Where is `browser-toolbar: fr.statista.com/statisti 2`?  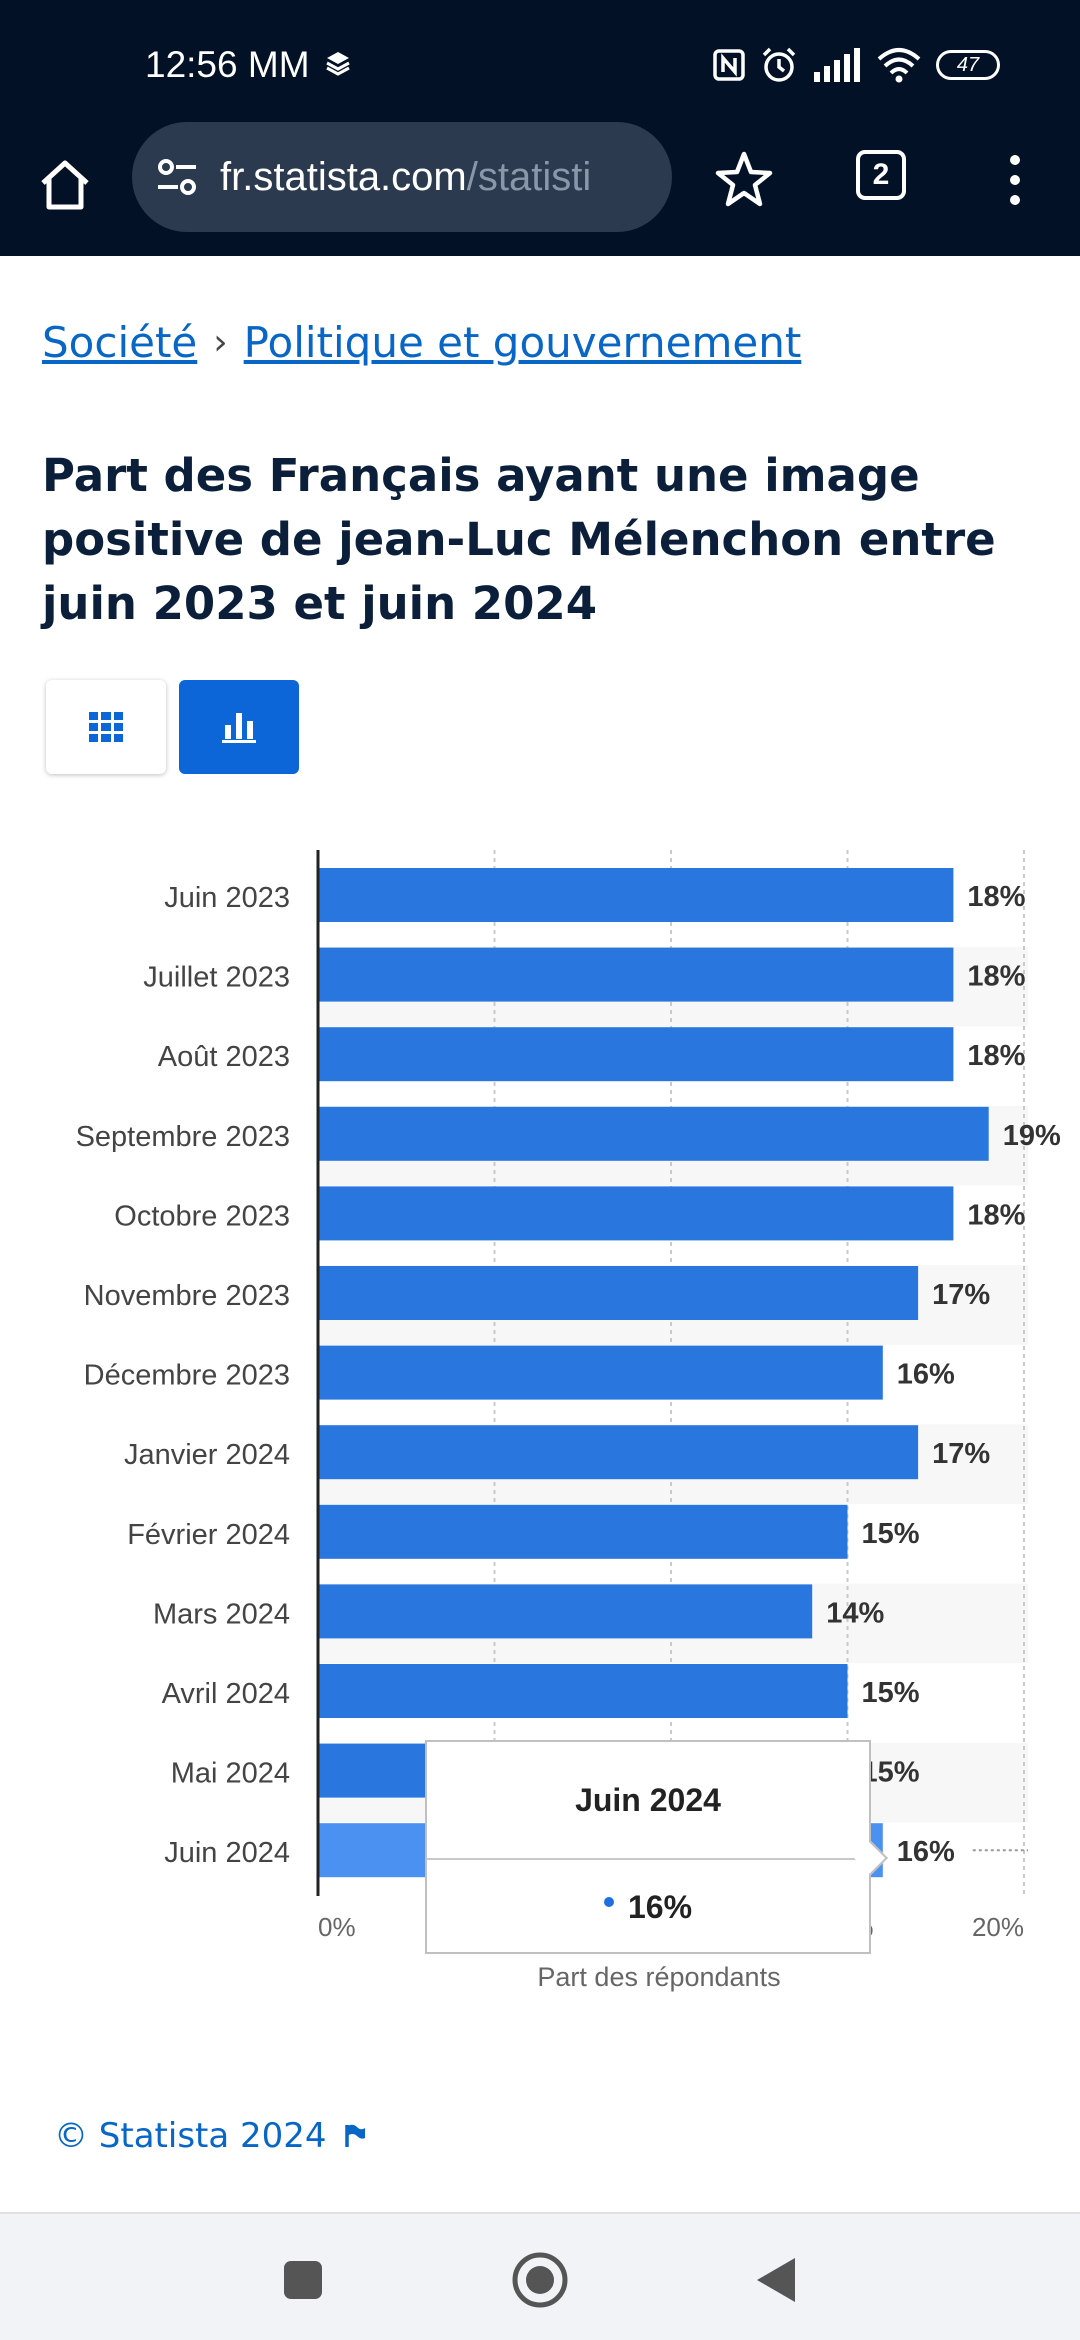
browser-toolbar: fr.statista.com/statisti 2 is located at coordinates (540, 189).